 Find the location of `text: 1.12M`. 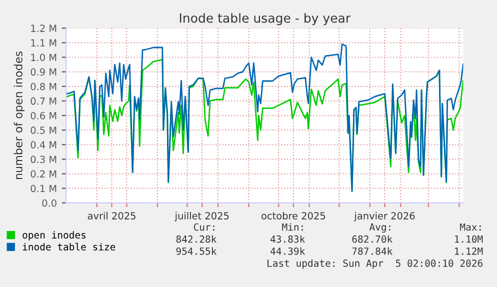

text: 1.12M is located at coordinates (468, 251).